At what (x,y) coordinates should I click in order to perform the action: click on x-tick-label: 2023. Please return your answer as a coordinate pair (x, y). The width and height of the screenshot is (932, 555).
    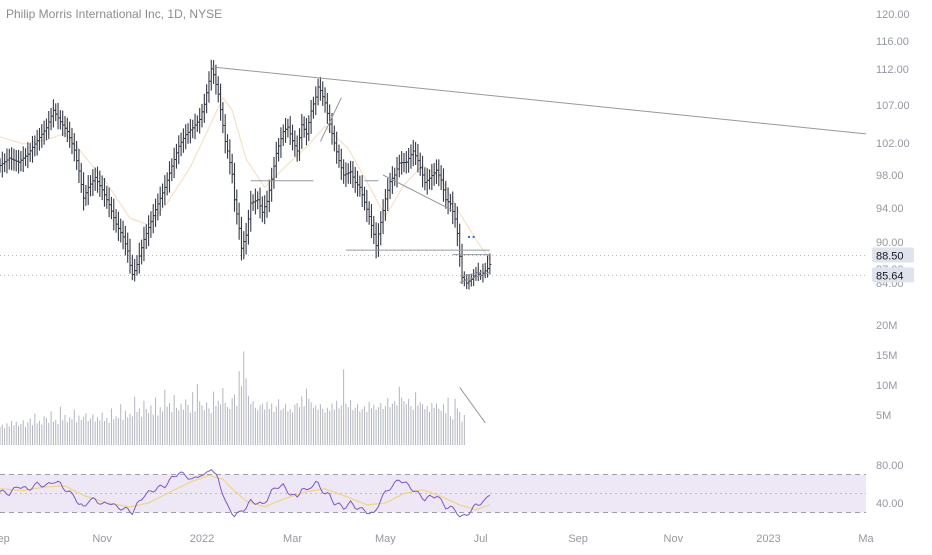
    Looking at the image, I should click on (768, 539).